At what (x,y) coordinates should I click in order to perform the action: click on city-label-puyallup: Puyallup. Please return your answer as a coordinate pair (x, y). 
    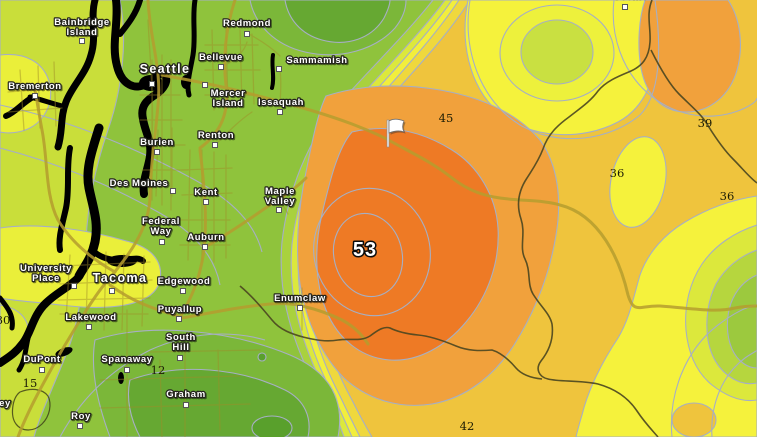
    Looking at the image, I should click on (180, 309).